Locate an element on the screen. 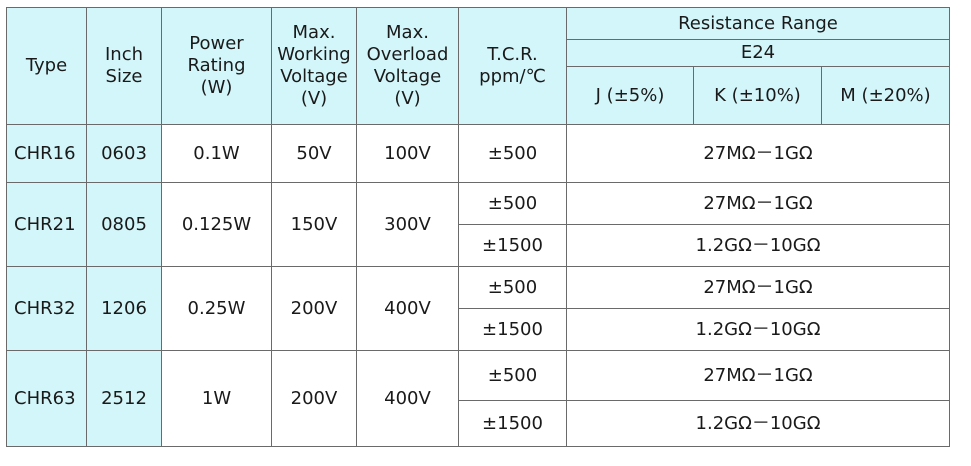 This screenshot has width=971, height=466. cell-power-rating: 0.125W is located at coordinates (216, 224).